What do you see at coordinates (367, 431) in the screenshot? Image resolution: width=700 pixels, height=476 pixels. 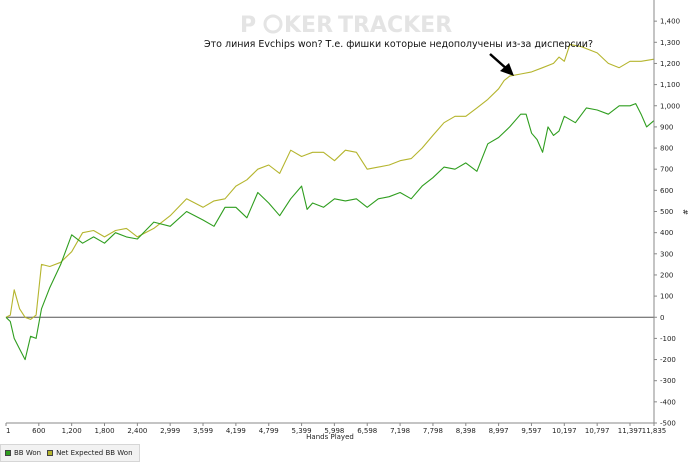 I see `x-tick-label: 6,598` at bounding box center [367, 431].